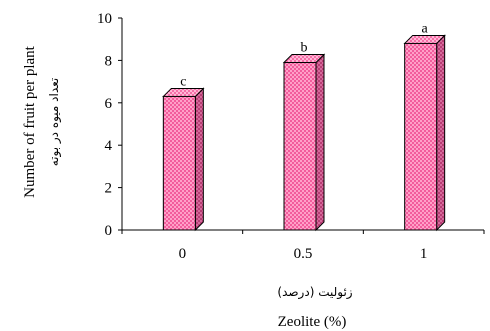  Describe the element at coordinates (109, 189) in the screenshot. I see `y-tick-label: 2` at that location.